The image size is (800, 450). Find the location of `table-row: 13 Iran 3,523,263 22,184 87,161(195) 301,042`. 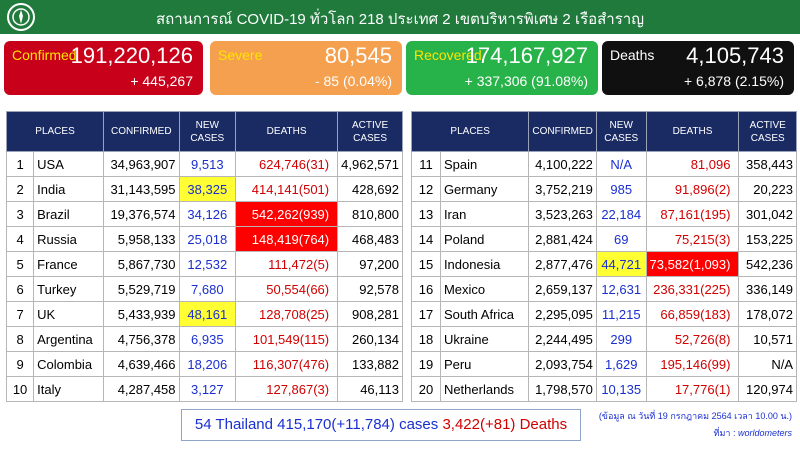

table-row: 13 Iran 3,523,263 22,184 87,161(195) 301,042 is located at coordinates (604, 214).